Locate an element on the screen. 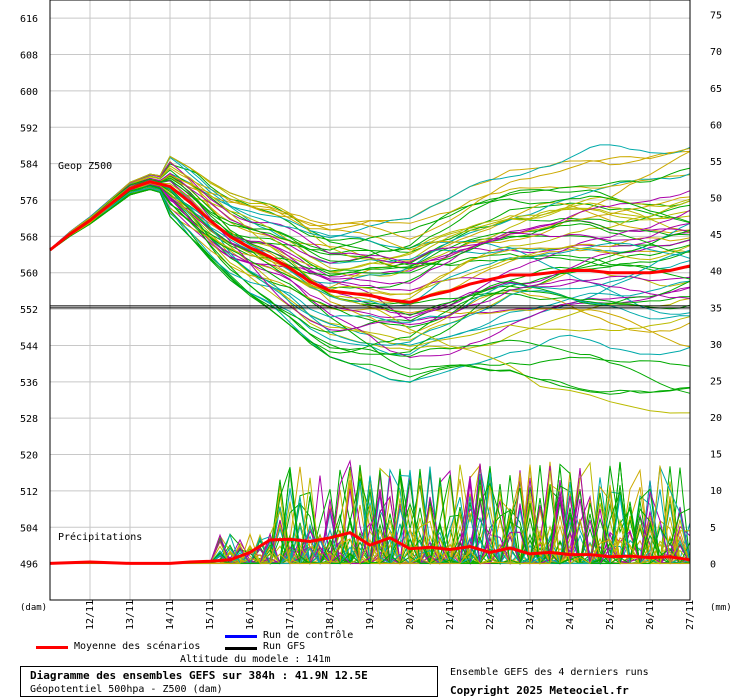 The image size is (740, 700). legend-label-gfs: Run GFS is located at coordinates (284, 646).